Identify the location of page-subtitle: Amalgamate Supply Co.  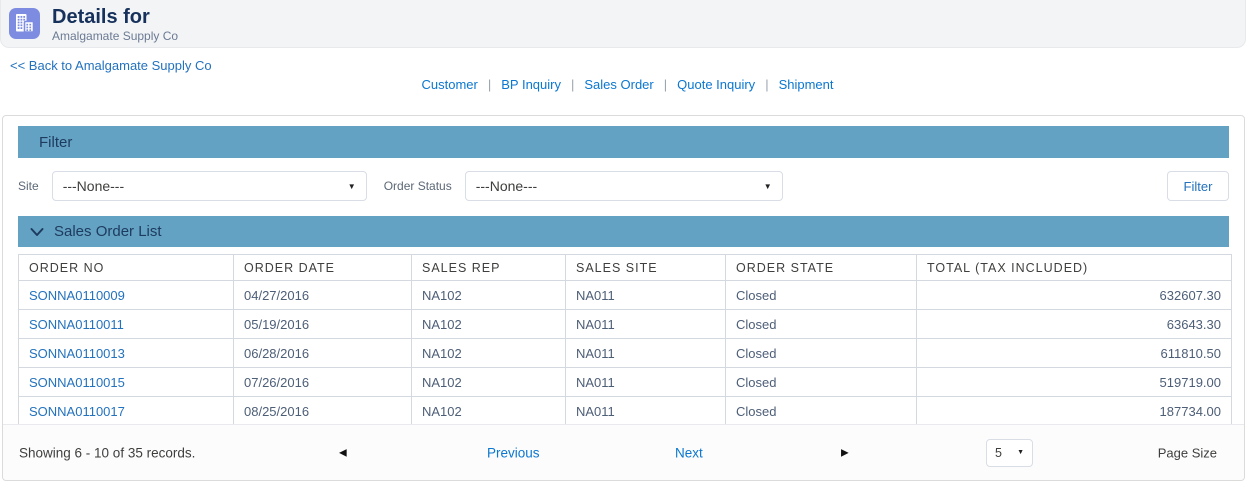
(115, 36).